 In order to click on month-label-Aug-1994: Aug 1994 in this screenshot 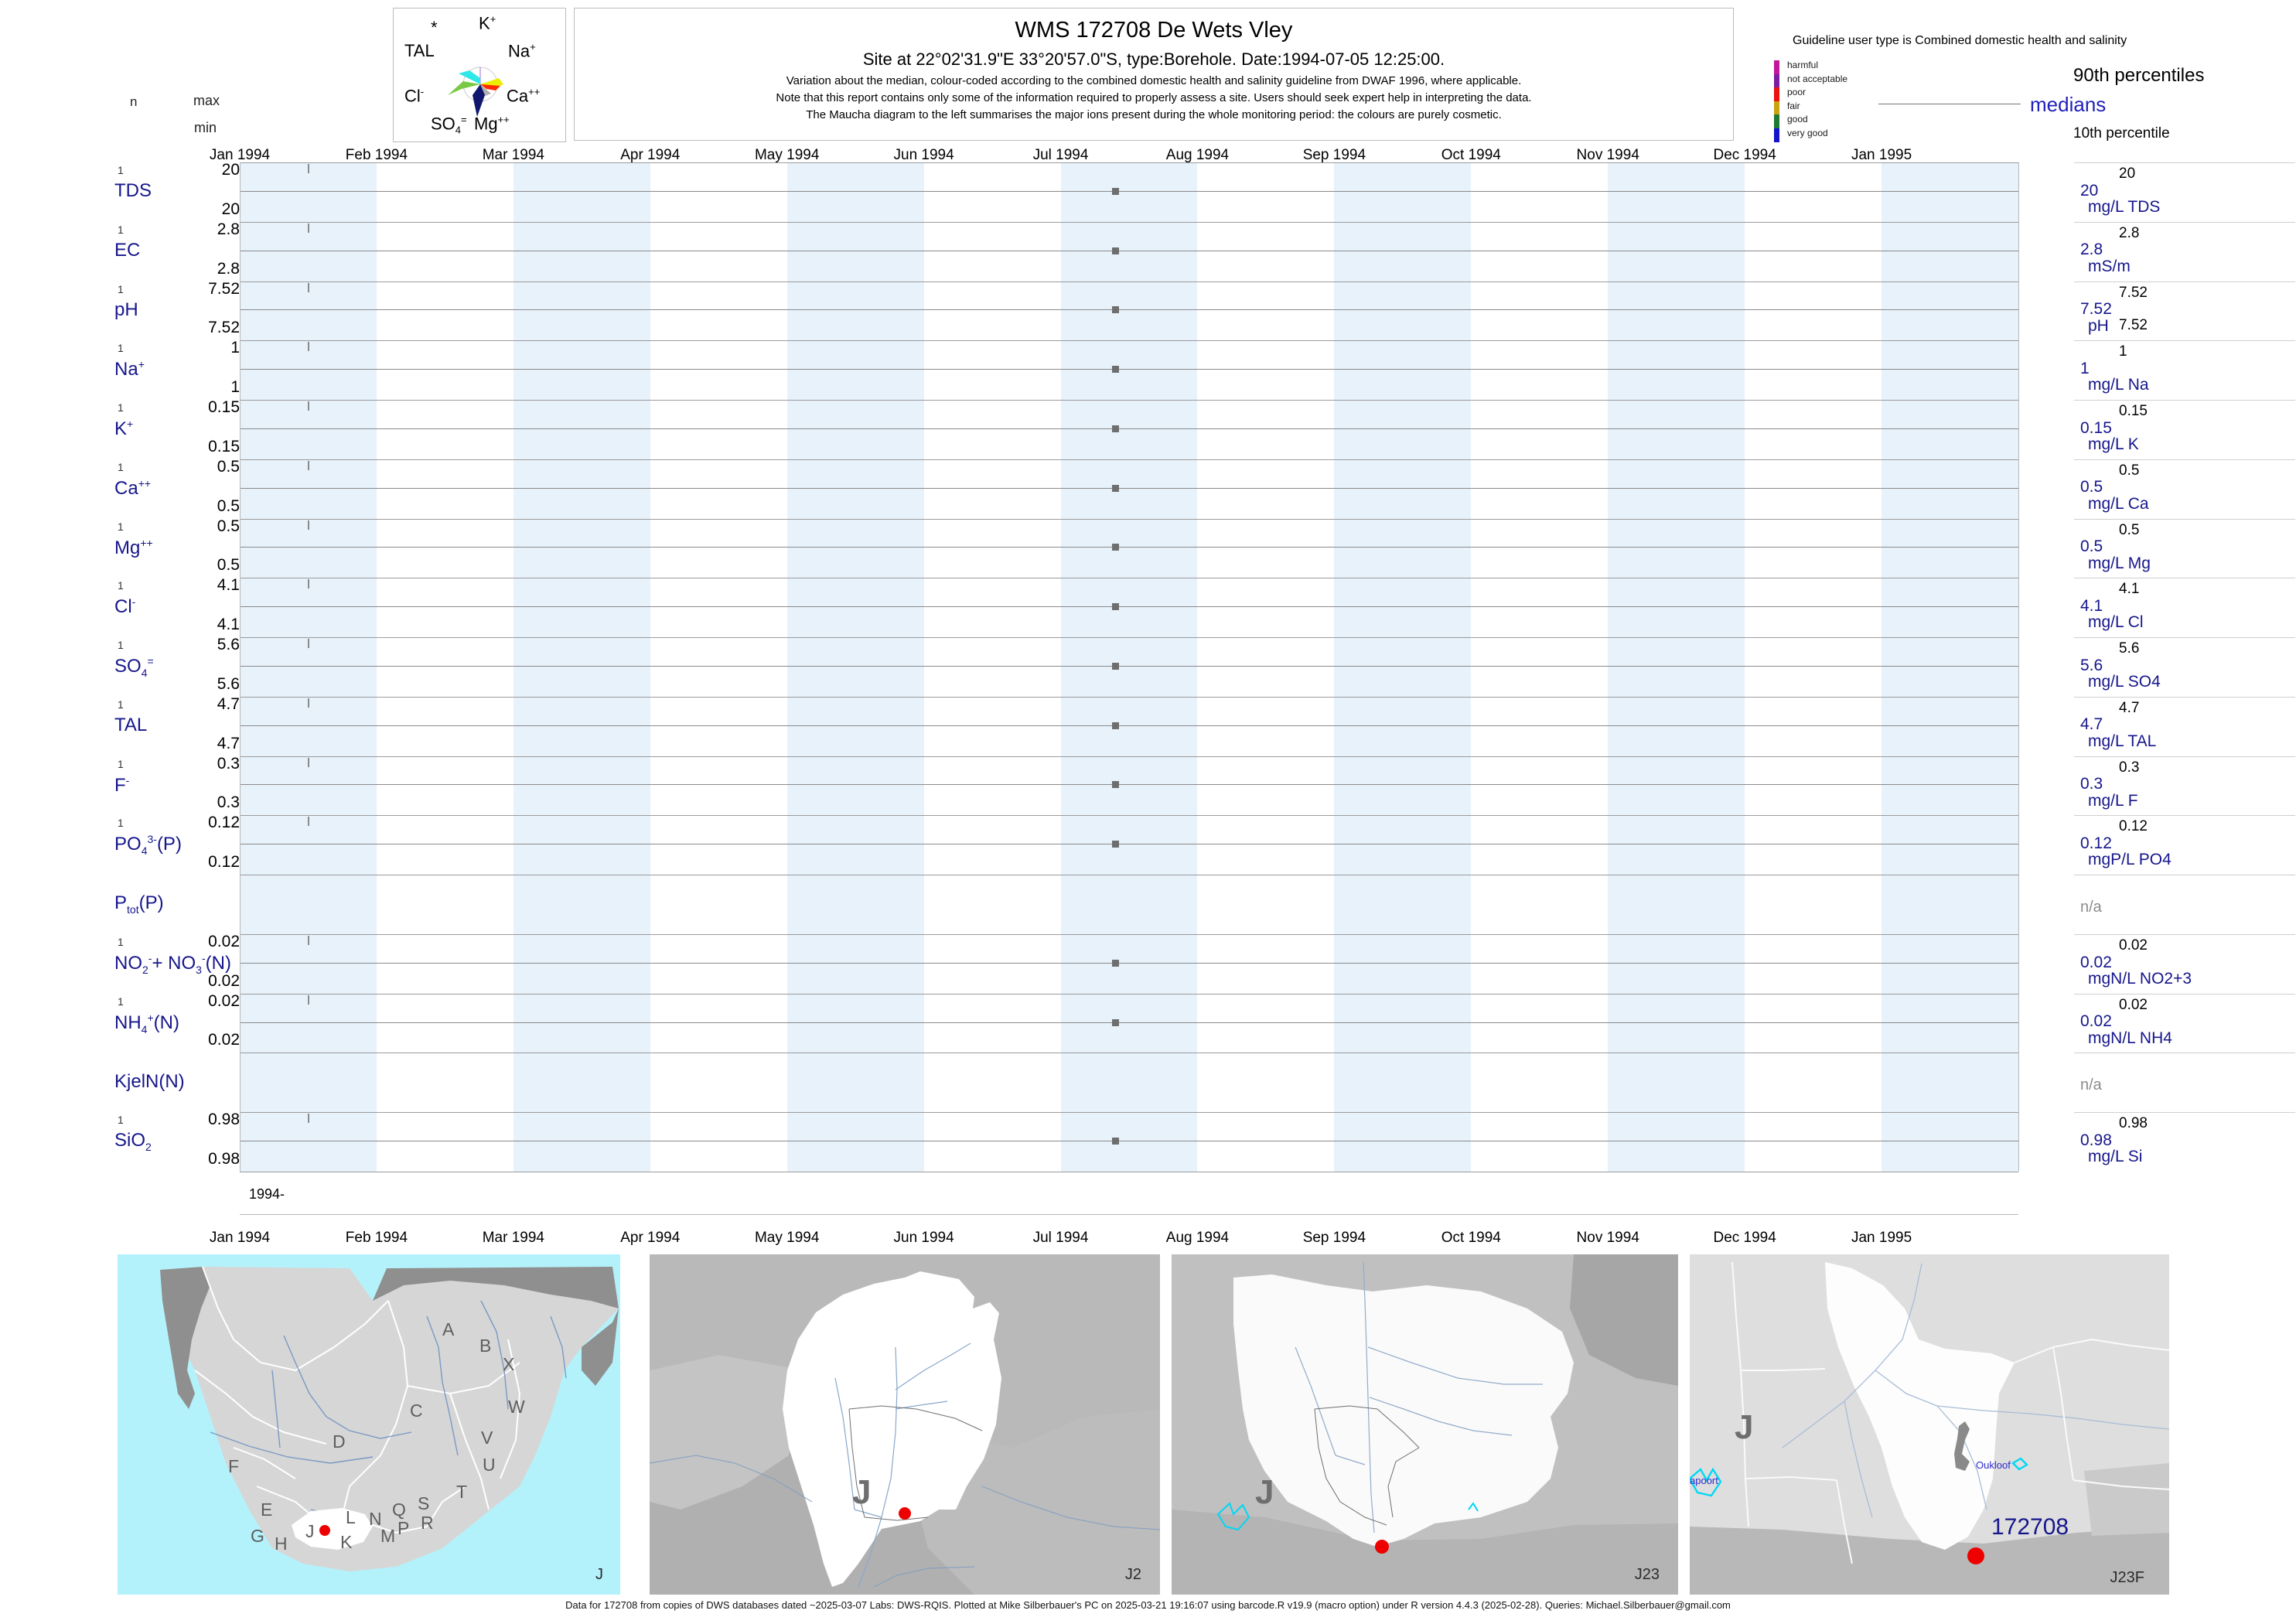, I will do `click(1197, 1238)`.